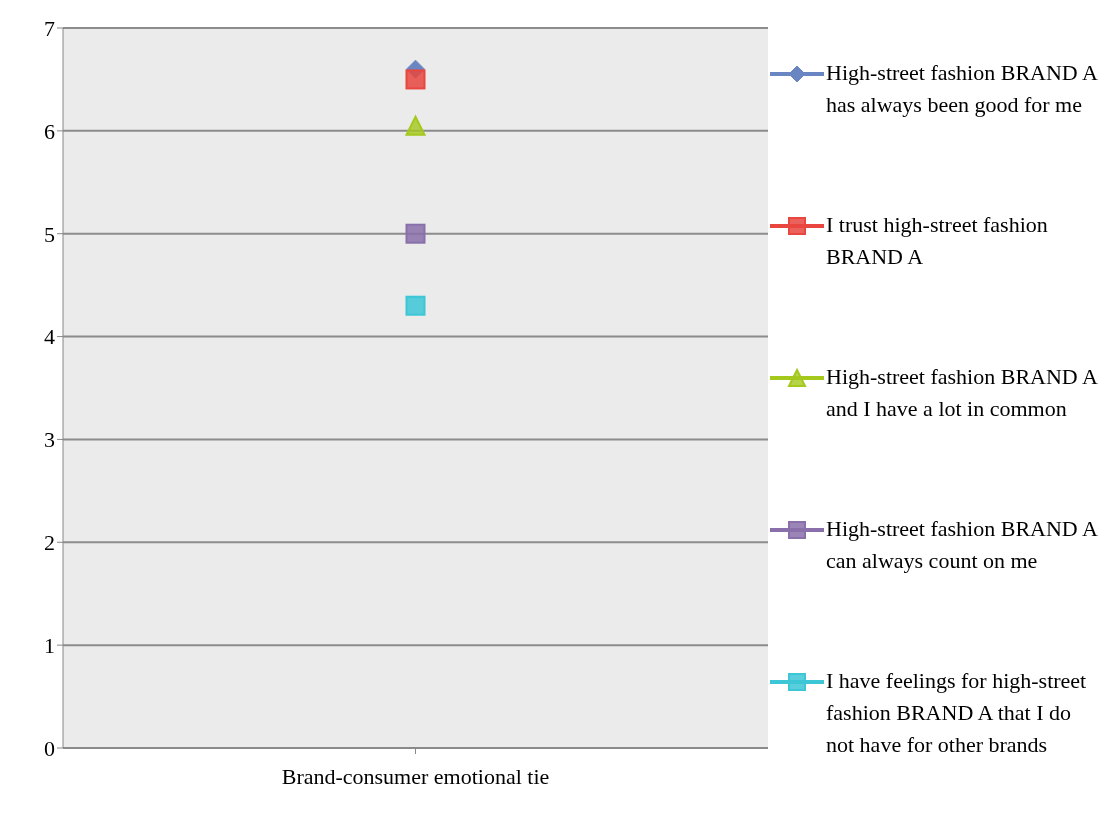  Describe the element at coordinates (49, 440) in the screenshot. I see `y-tick-label: 3` at that location.